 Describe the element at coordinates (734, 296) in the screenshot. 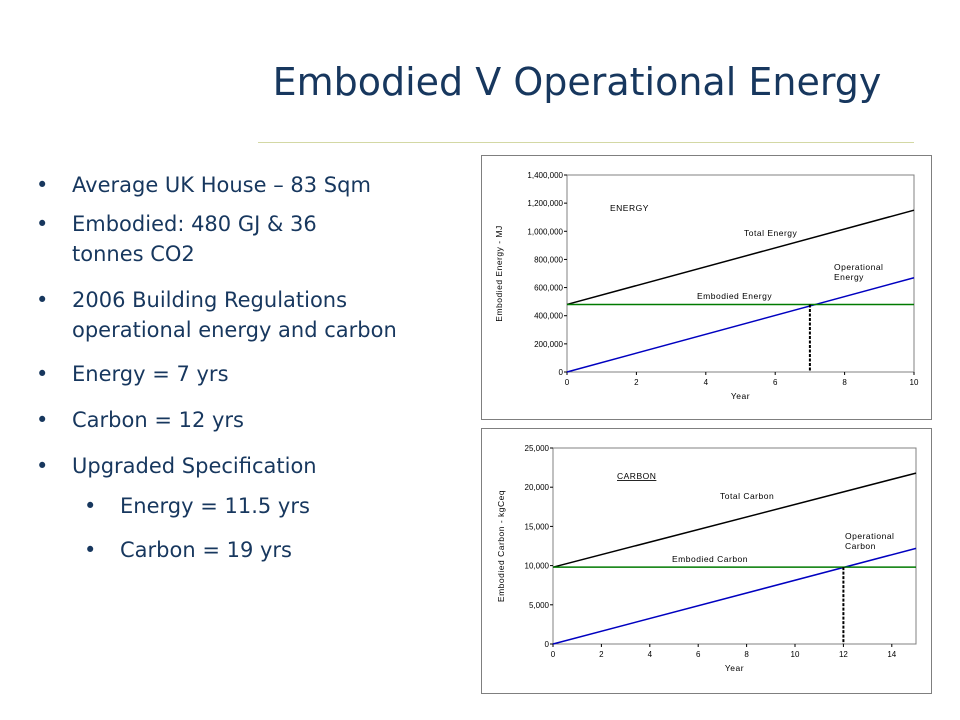

I see `series-label-2: Embodied Energy` at that location.